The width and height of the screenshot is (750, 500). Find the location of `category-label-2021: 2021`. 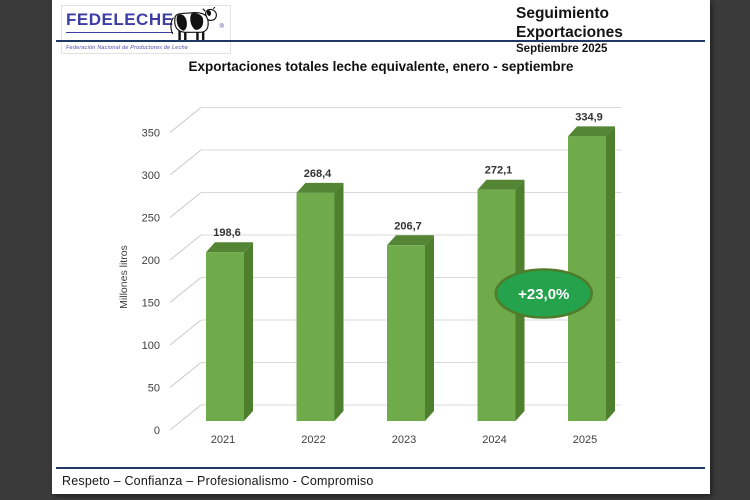

category-label-2021: 2021 is located at coordinates (223, 440).